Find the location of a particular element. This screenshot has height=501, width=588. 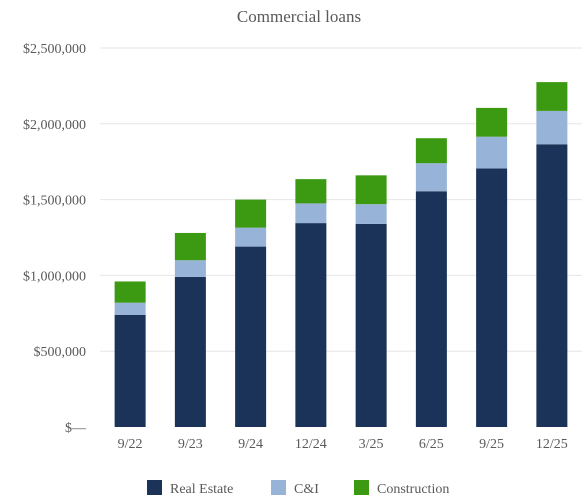

chart-title: Commercial loans is located at coordinates (299, 16).